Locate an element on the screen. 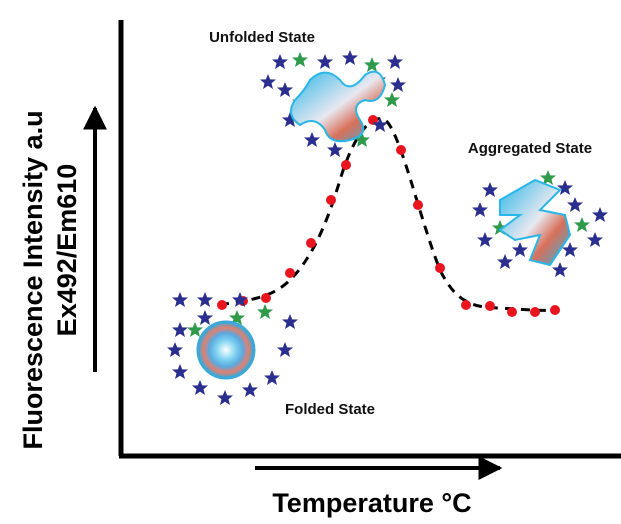 Image resolution: width=621 pixels, height=524 pixels. unfolded-label: Unfolded State is located at coordinates (262, 37).